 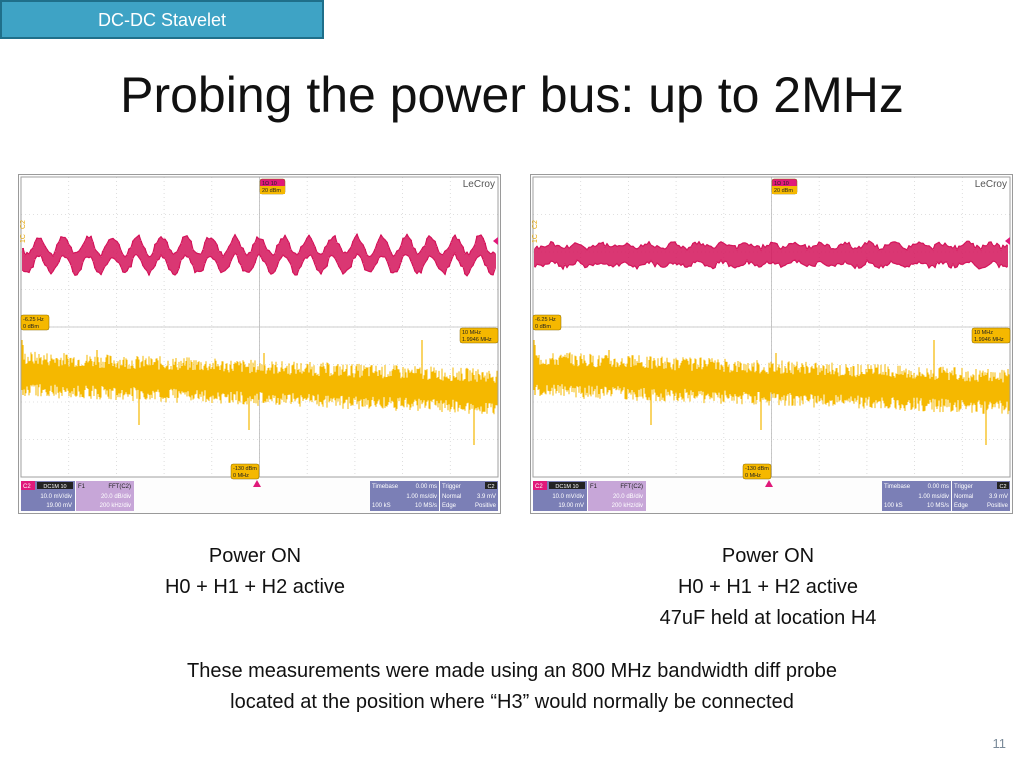 What do you see at coordinates (768, 618) in the screenshot?
I see `caption-right-line: 47uF held at location H4` at bounding box center [768, 618].